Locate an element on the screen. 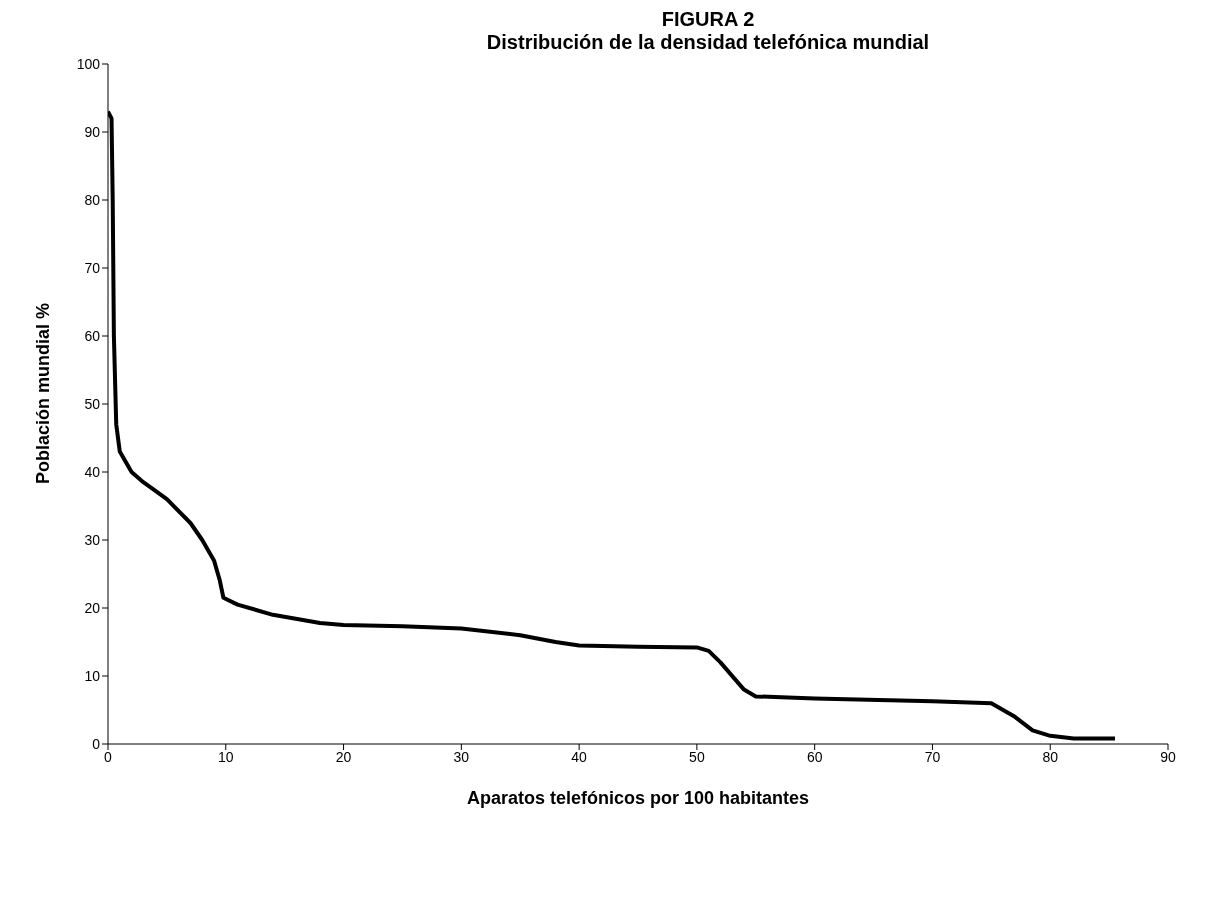 The image size is (1217, 914). x-tick-label: 30 is located at coordinates (461, 756).